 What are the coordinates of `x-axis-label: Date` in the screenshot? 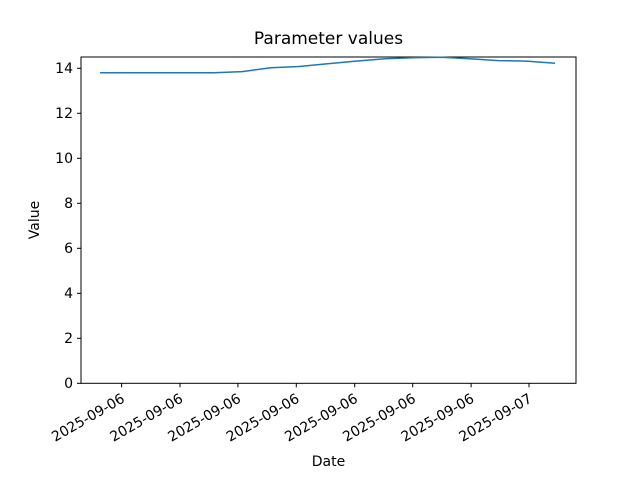 It's located at (328, 462).